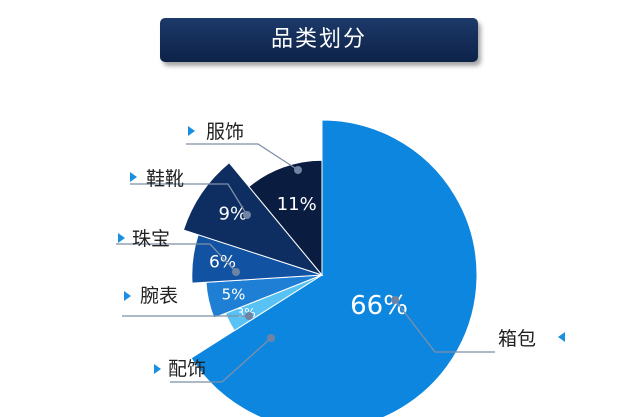  Describe the element at coordinates (517, 339) in the screenshot. I see `category-label-1: 箱包` at that location.